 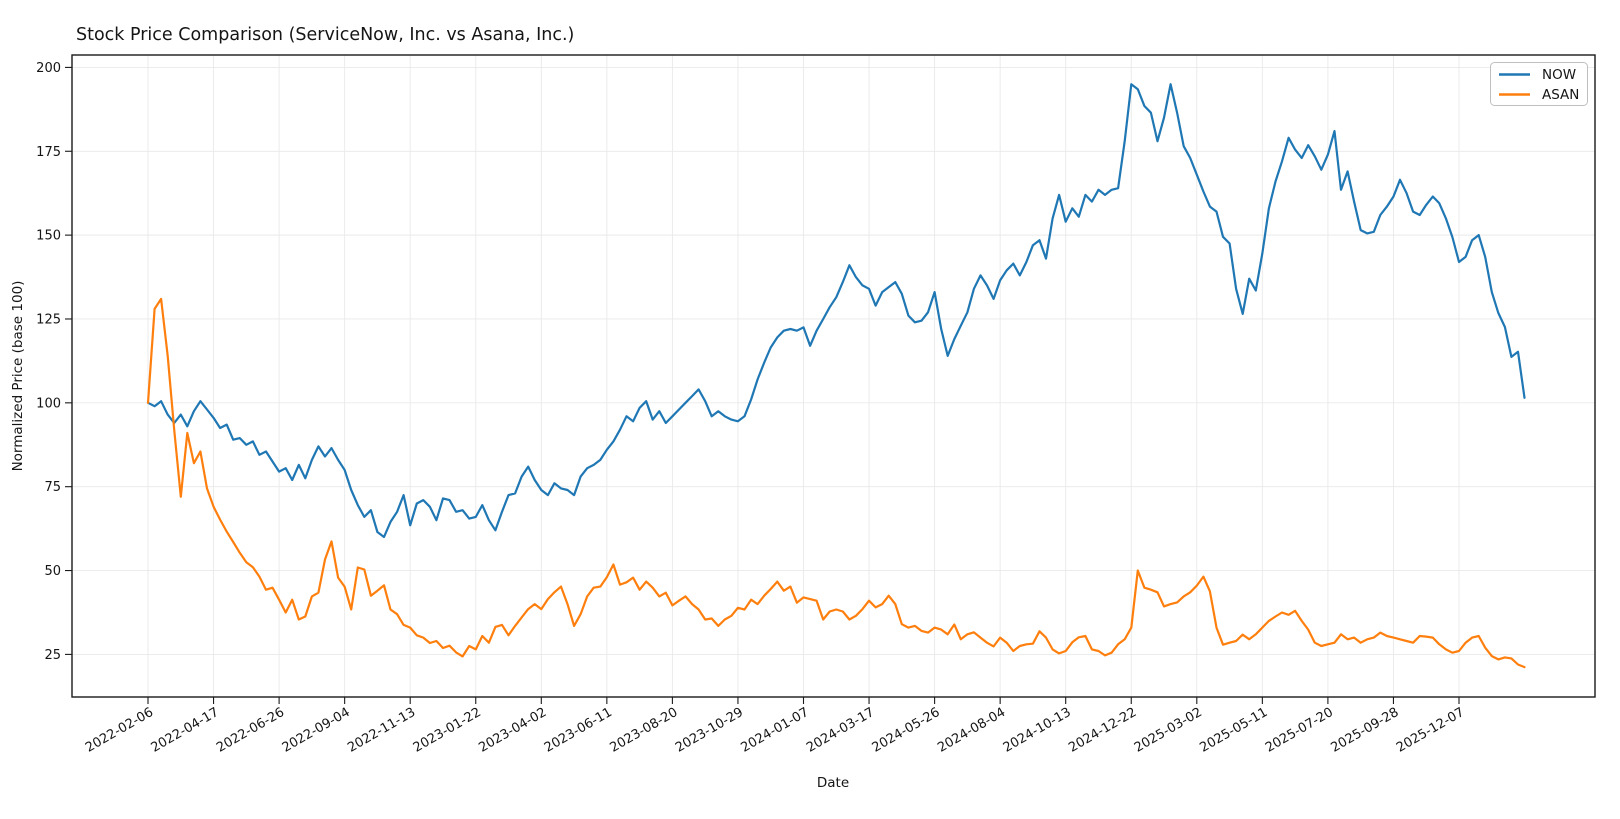 I want to click on y-tick-label: 200, so click(x=48, y=68).